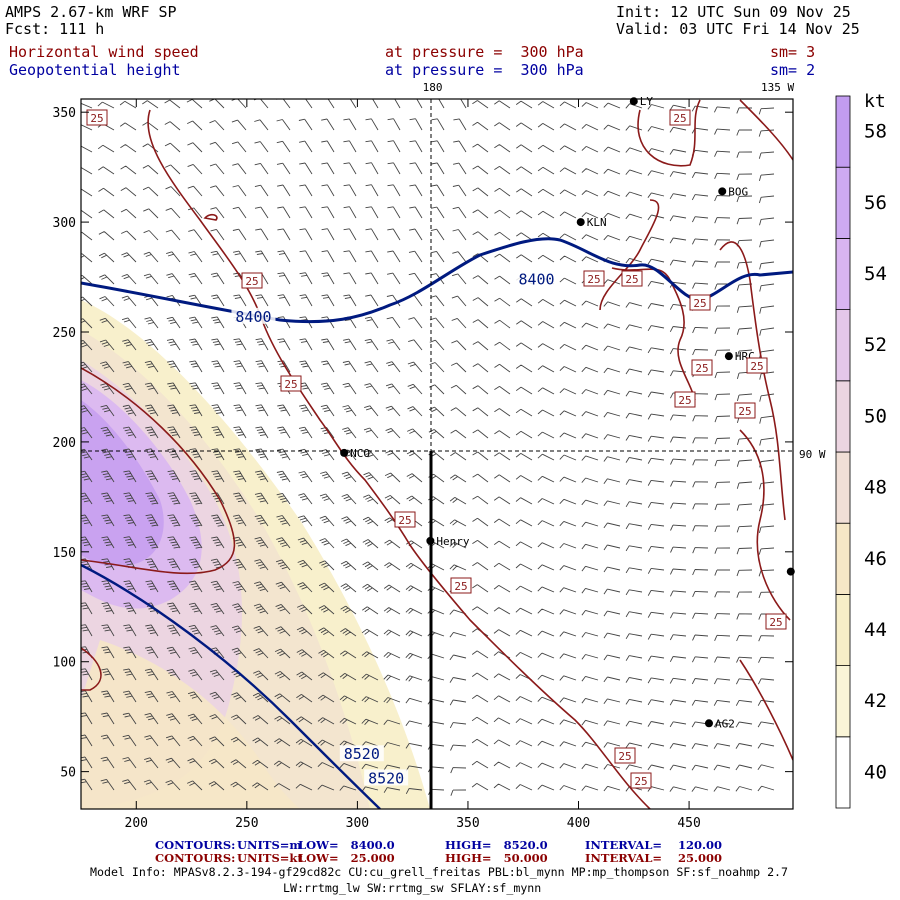  Describe the element at coordinates (875, 630) in the screenshot. I see `colorbar-level: 44` at that location.